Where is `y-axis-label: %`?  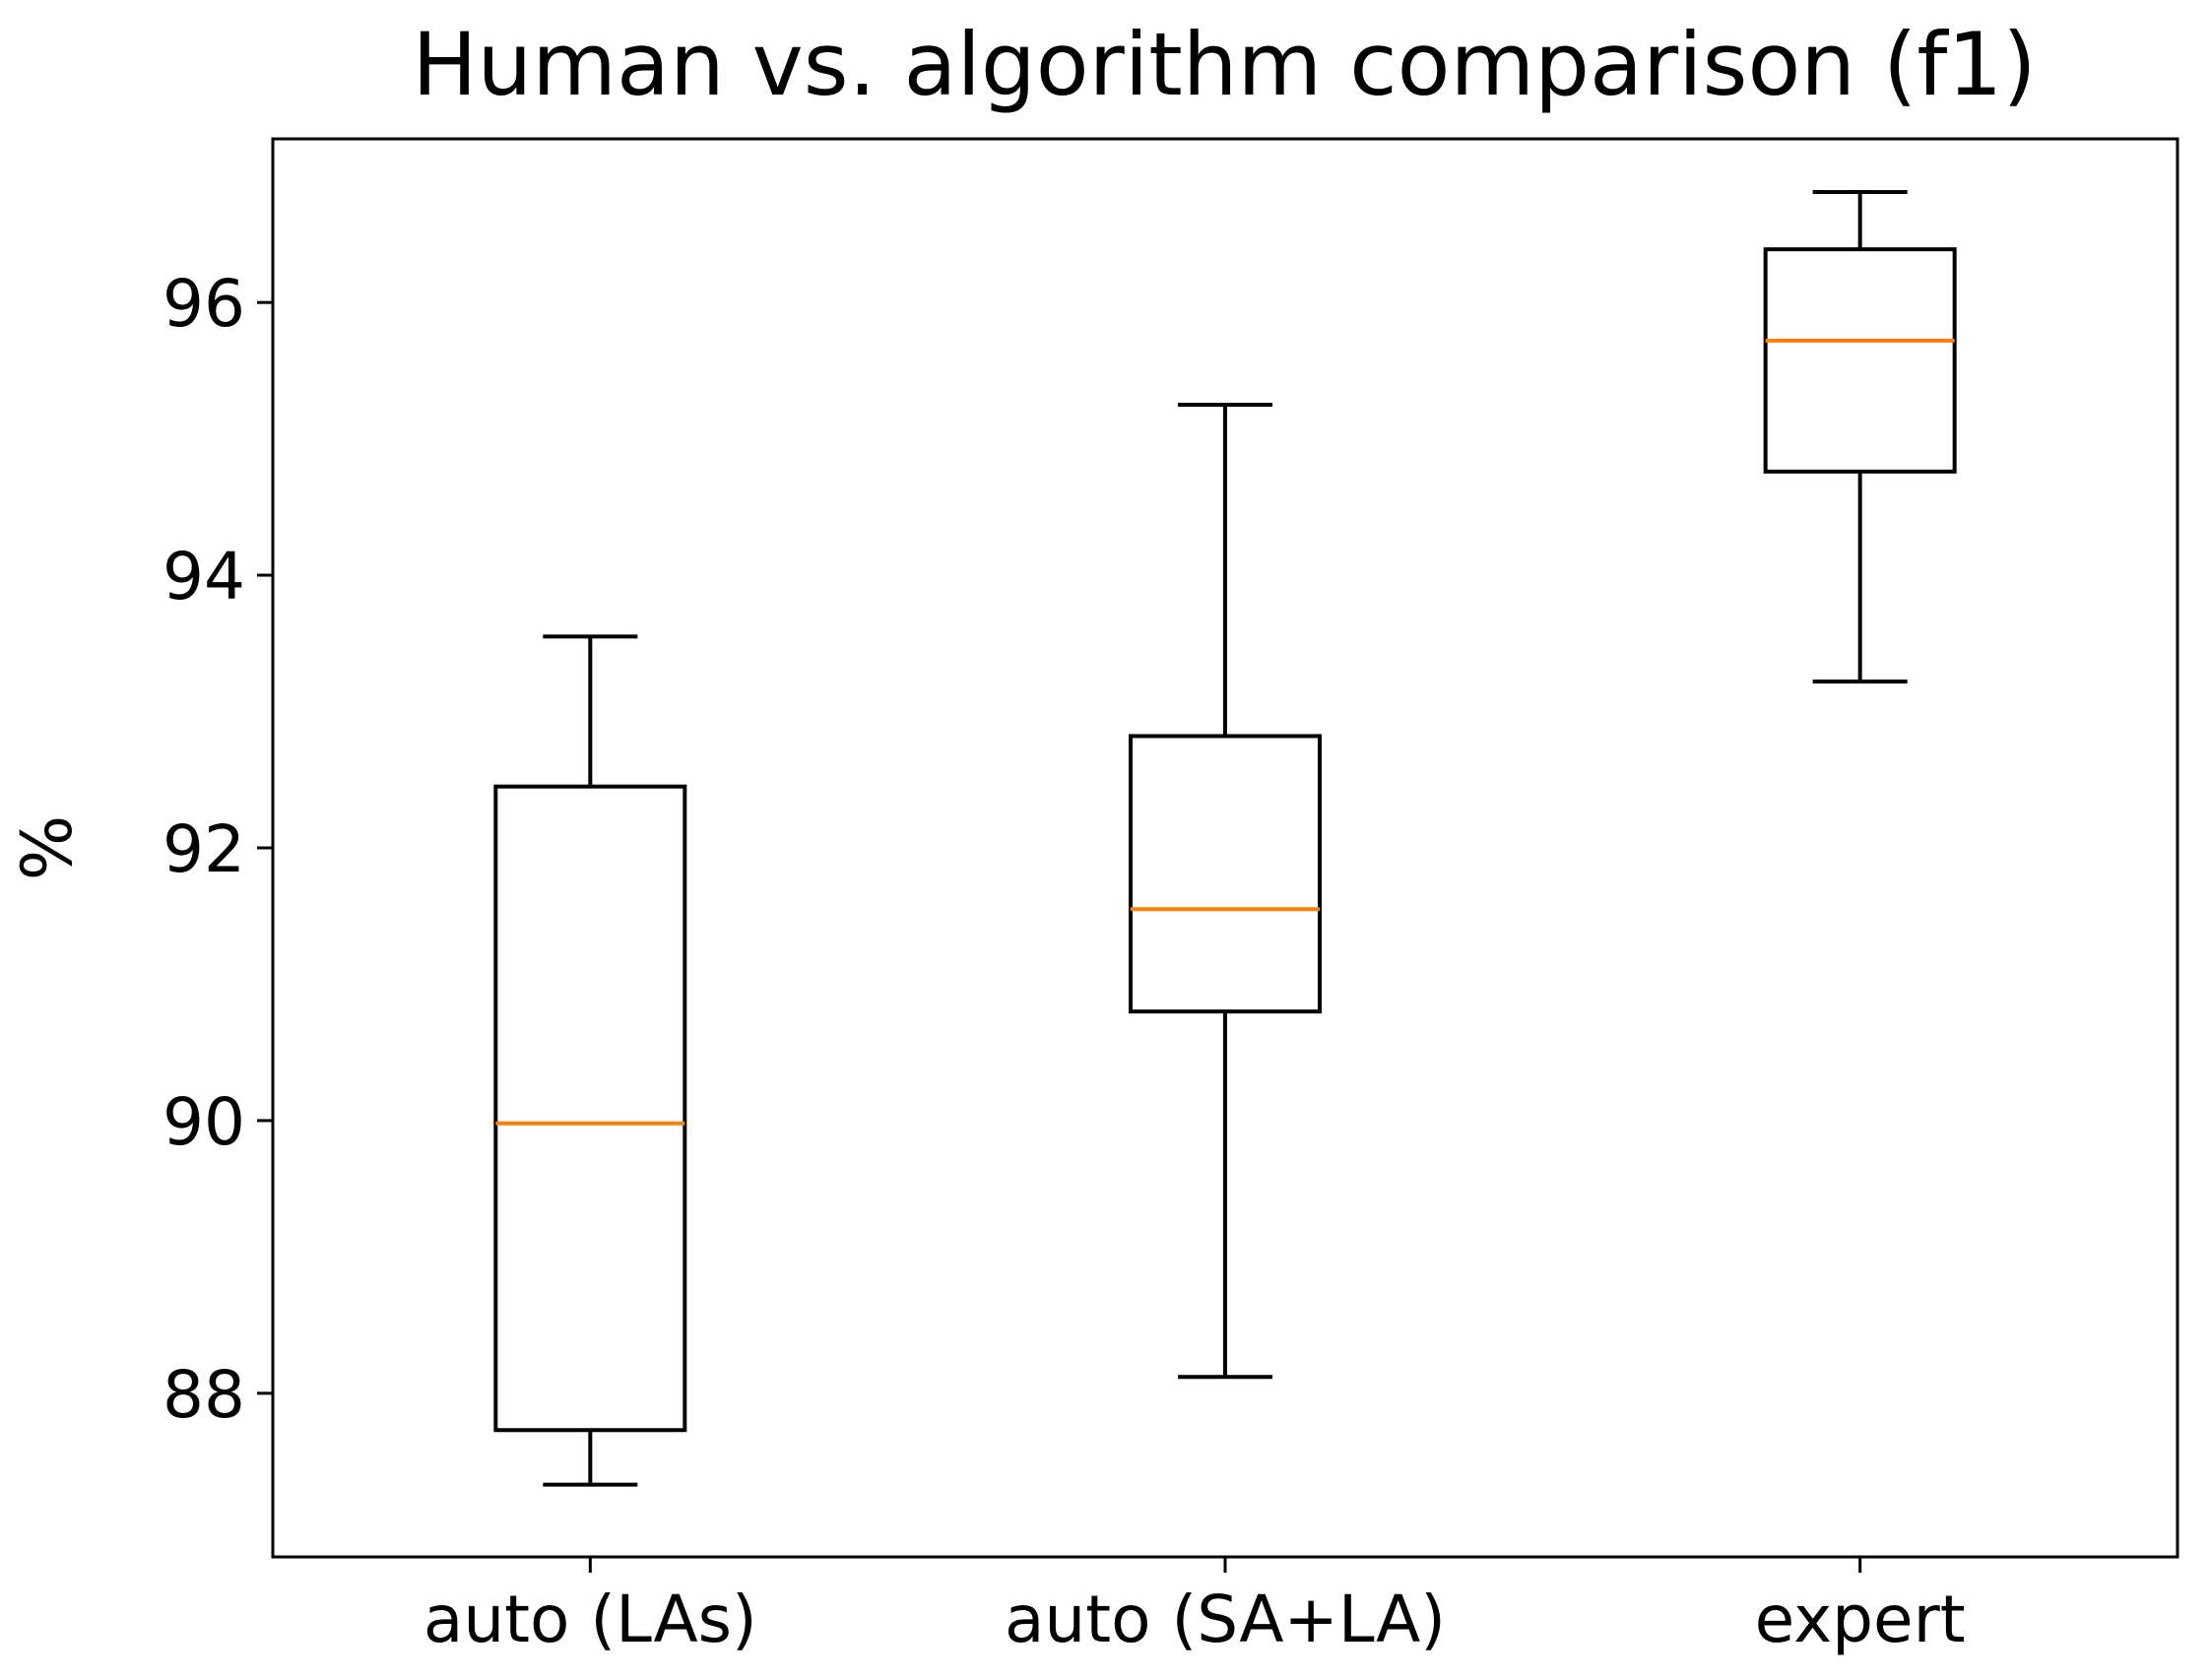
y-axis-label: % is located at coordinates (47, 848).